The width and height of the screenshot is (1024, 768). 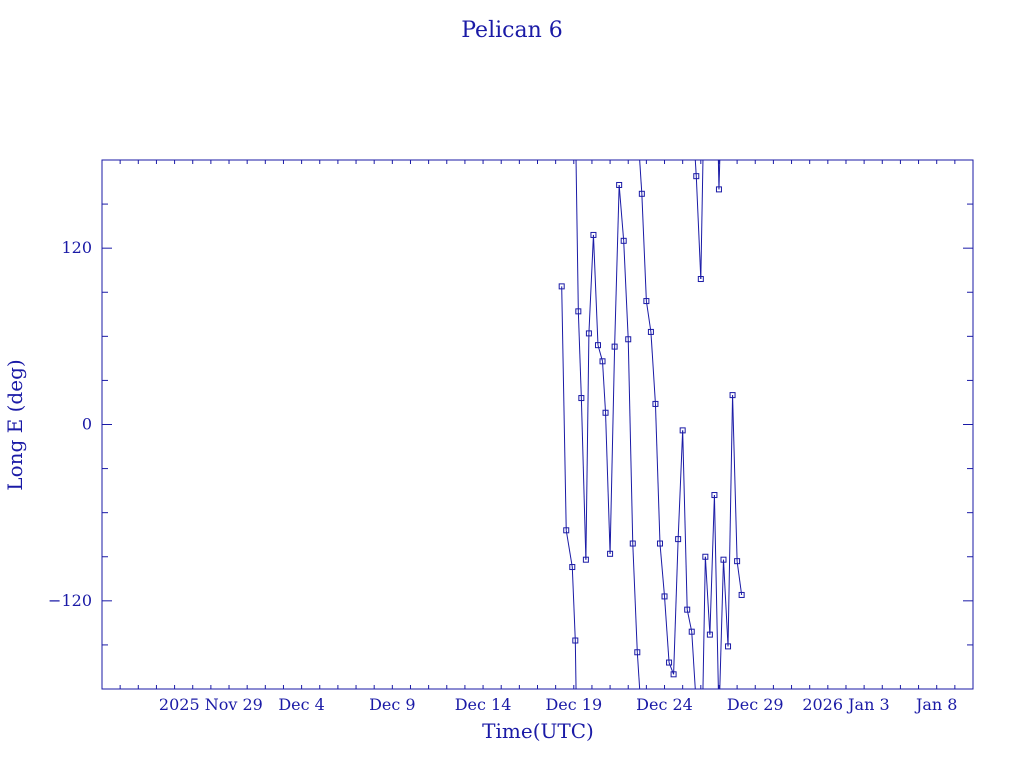 What do you see at coordinates (651, 424) in the screenshot?
I see `series-group` at bounding box center [651, 424].